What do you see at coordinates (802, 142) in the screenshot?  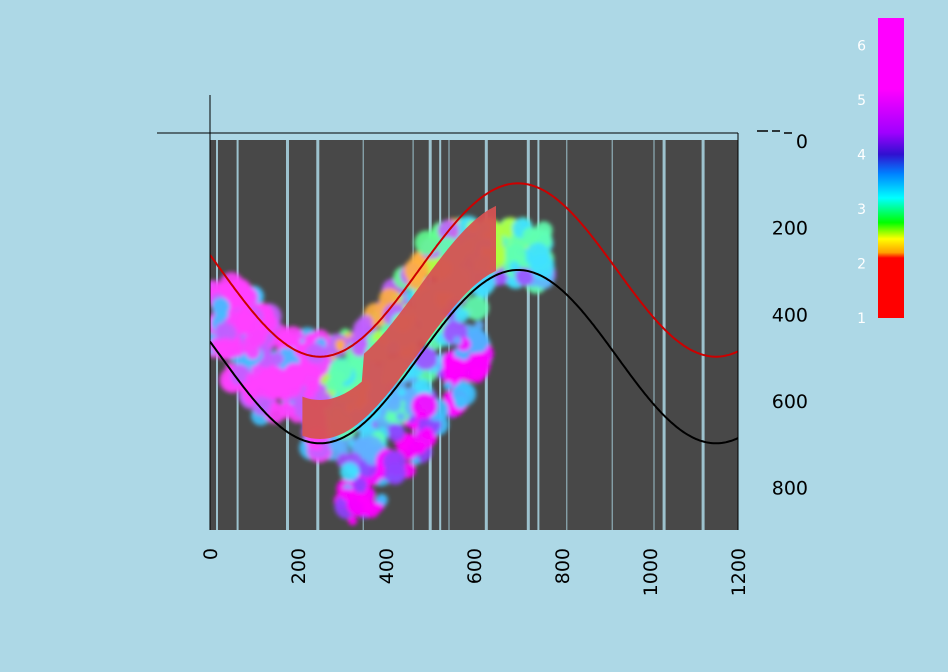 I see `y-tick-0: 0` at bounding box center [802, 142].